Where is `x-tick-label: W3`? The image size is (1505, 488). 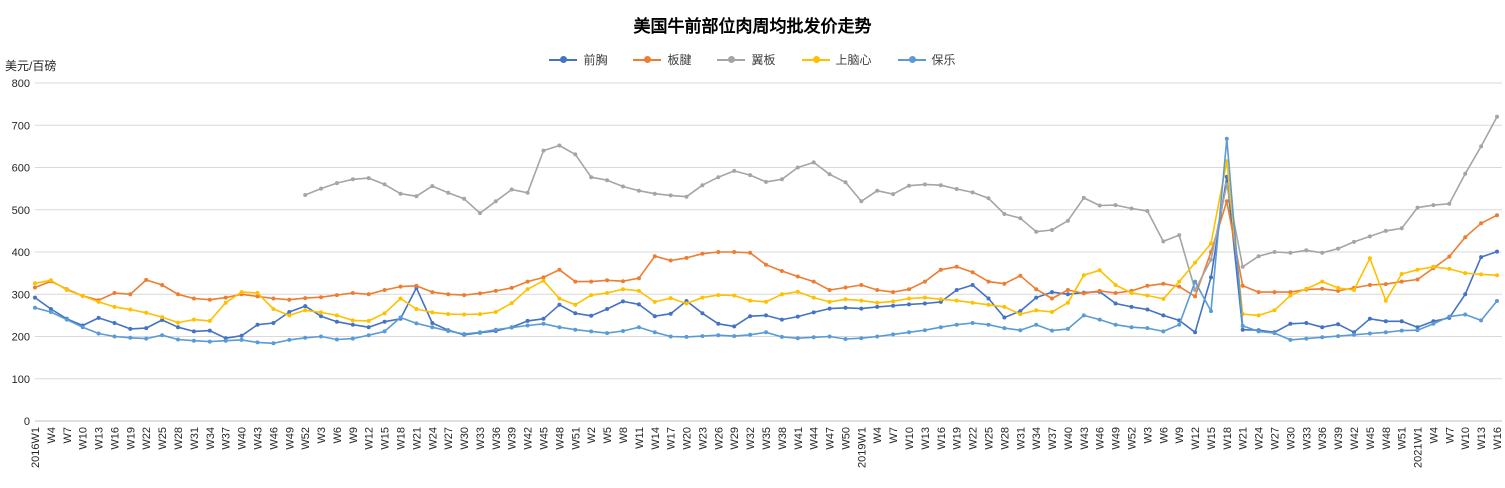
x-tick-label: W3 is located at coordinates (322, 435).